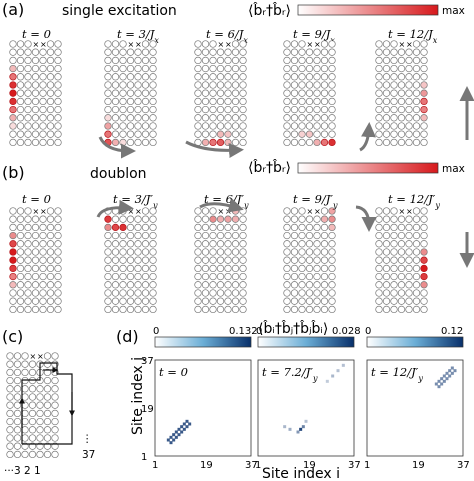 The width and height of the screenshot is (474, 481). What do you see at coordinates (22, 471) in the screenshot?
I see `c-site-labels: ···3 2 1` at bounding box center [22, 471].